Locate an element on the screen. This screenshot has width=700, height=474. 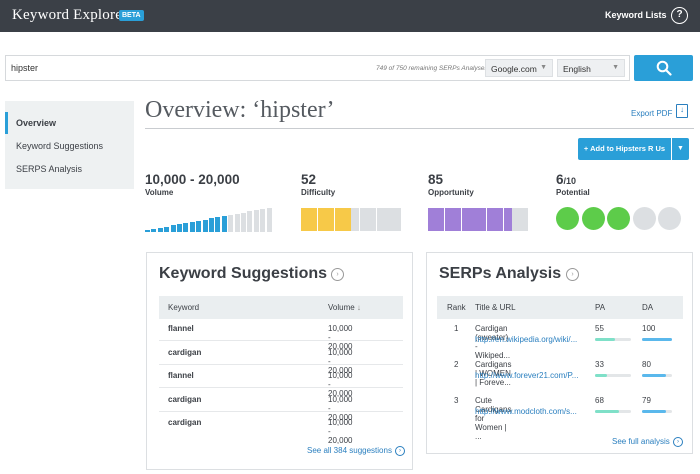
download-icon: ↓ is located at coordinates (682, 111).